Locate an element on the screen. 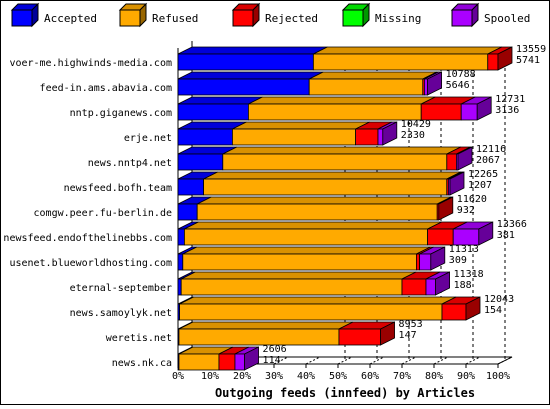 The image size is (550, 409). accepted-count-label: 114 is located at coordinates (272, 360).